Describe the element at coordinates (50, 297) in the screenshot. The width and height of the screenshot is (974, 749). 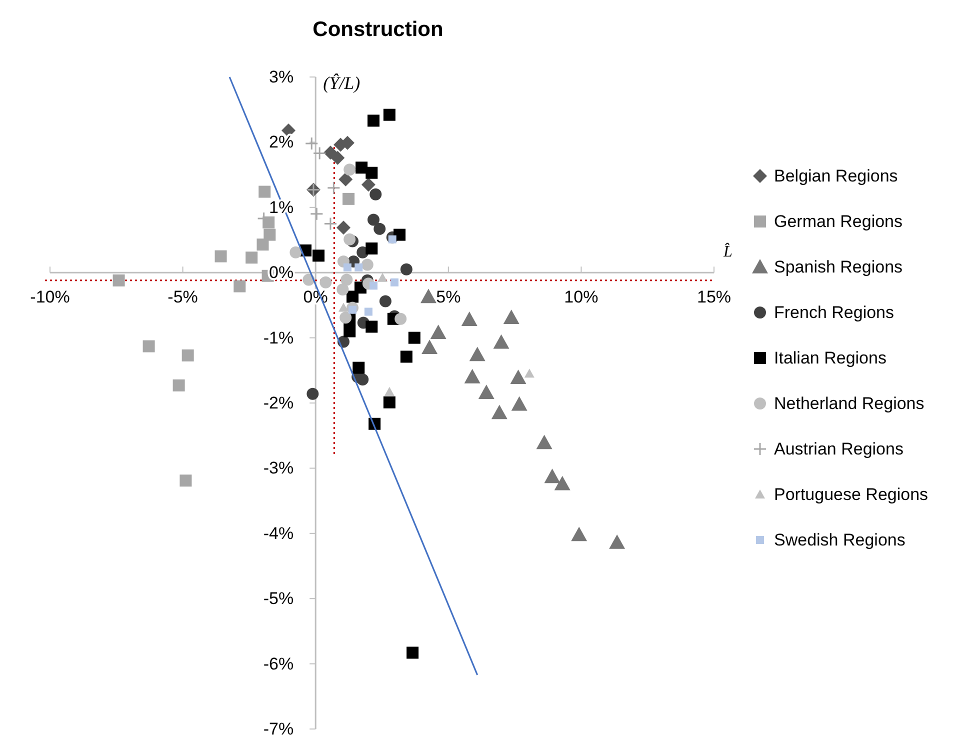
I see `x-tick-label: -10%` at that location.